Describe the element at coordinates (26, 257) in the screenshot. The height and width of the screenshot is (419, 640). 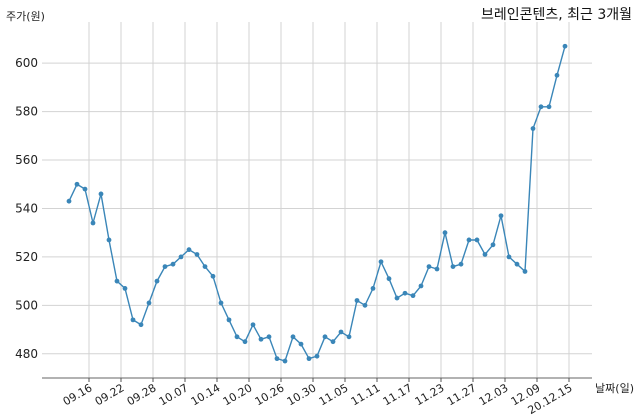
I see `y-tick-label: 520` at that location.